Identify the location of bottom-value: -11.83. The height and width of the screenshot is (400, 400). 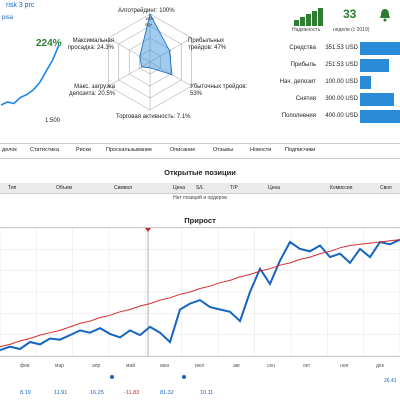
(132, 393).